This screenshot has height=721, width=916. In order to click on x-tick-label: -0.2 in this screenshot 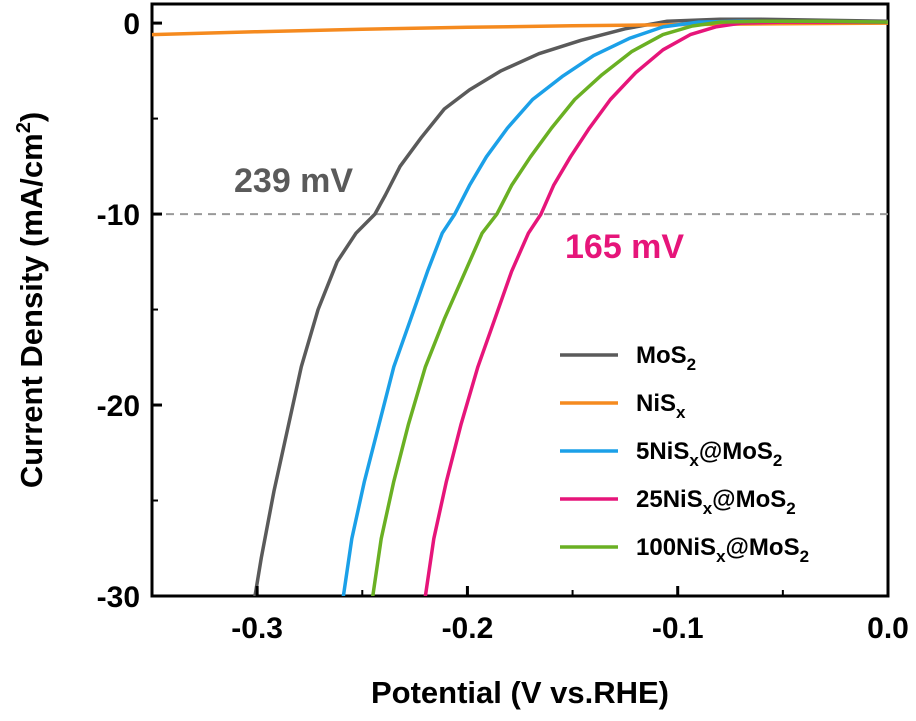, I will do `click(468, 628)`.